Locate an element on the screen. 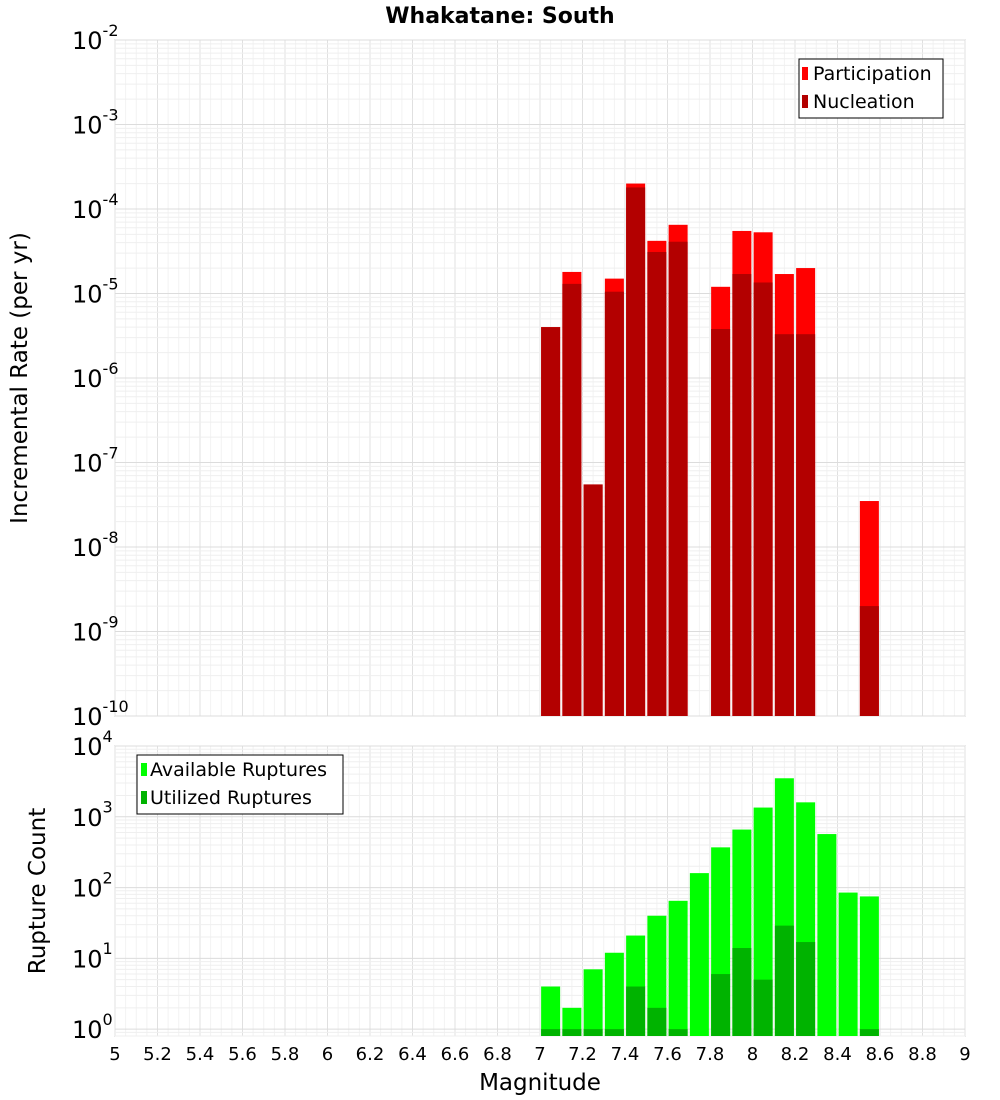 The image size is (1000, 1100). legend-utilized-label: Utilized Ruptures is located at coordinates (231, 798).